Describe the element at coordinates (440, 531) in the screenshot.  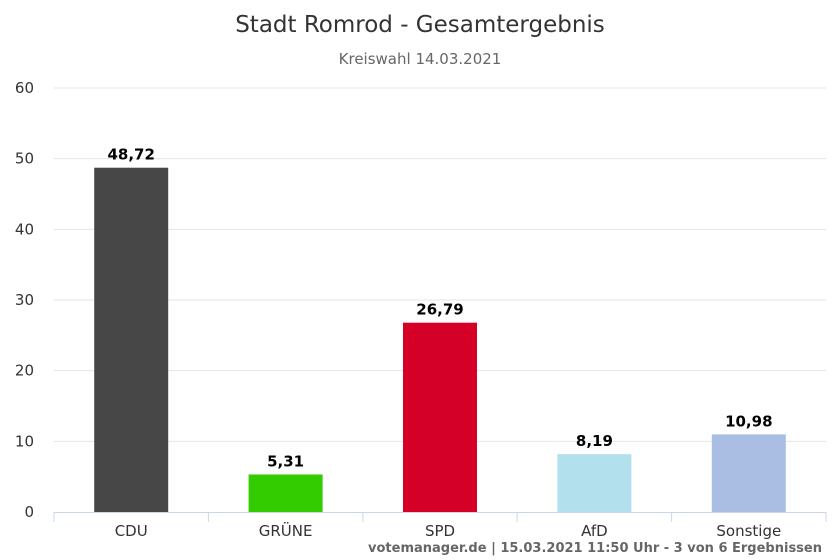
I see `x-tick-label: SPD` at that location.